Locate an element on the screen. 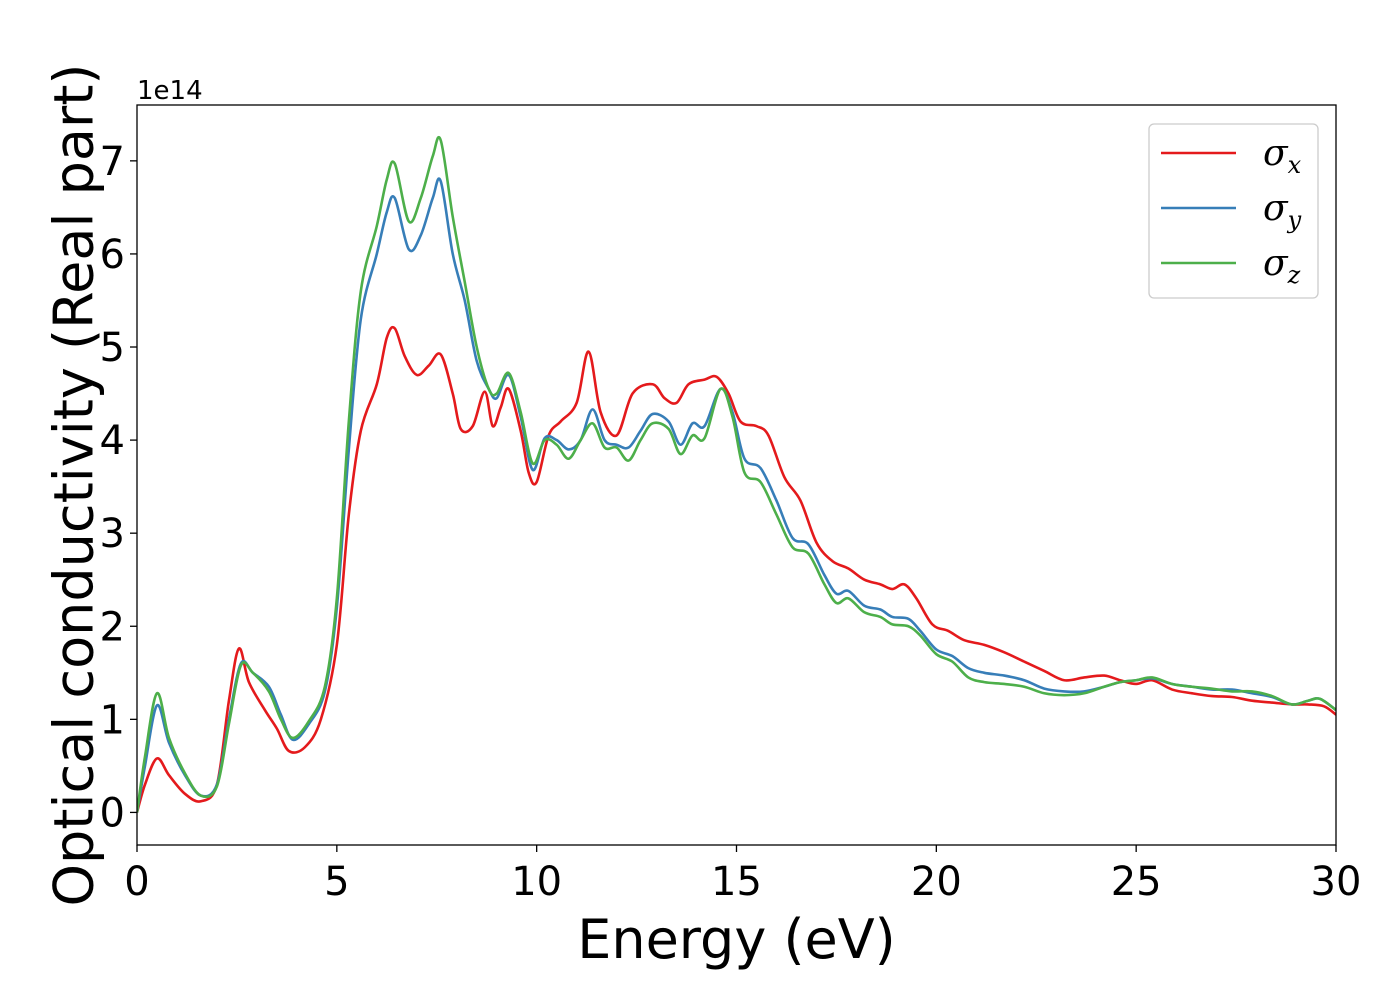 The height and width of the screenshot is (1000, 1400). y-tick-label: 3 is located at coordinates (112, 534).